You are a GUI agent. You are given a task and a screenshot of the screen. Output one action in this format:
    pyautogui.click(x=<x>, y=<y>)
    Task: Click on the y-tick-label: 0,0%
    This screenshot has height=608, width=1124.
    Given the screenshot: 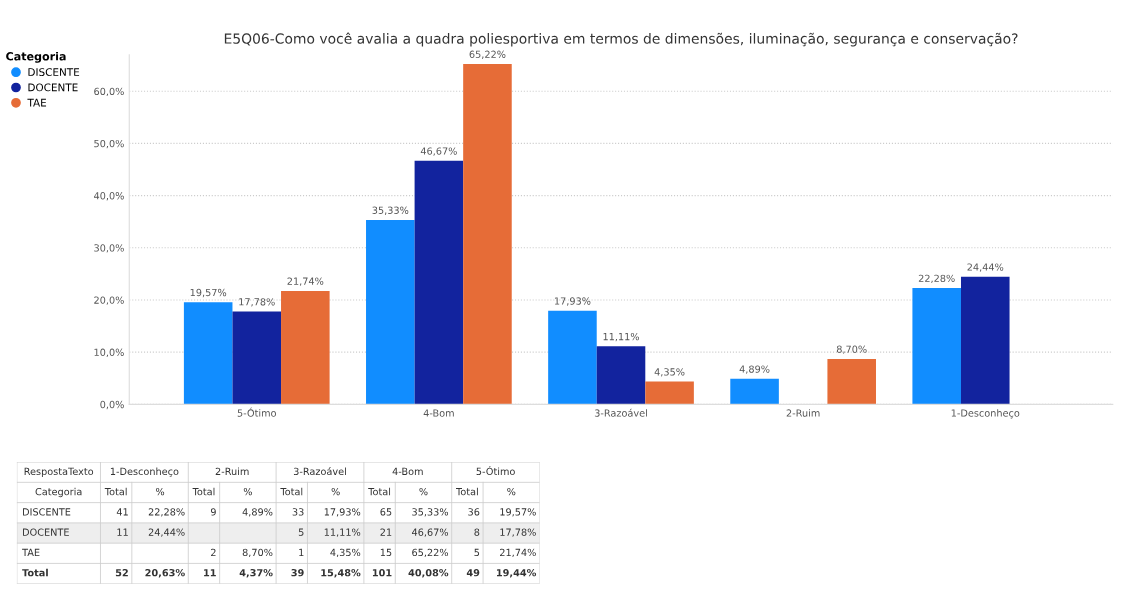 What is the action you would take?
    pyautogui.click(x=112, y=405)
    